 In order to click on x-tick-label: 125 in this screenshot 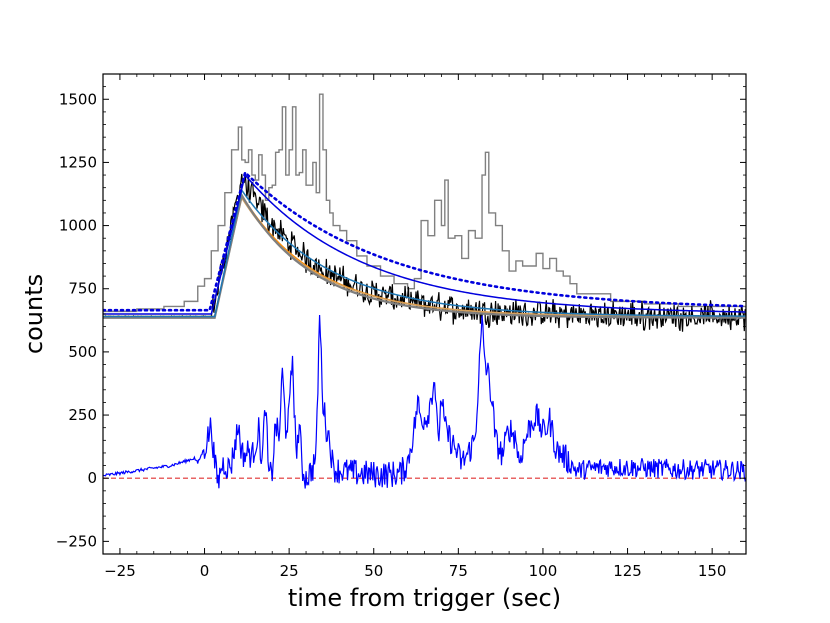, I will do `click(627, 571)`.